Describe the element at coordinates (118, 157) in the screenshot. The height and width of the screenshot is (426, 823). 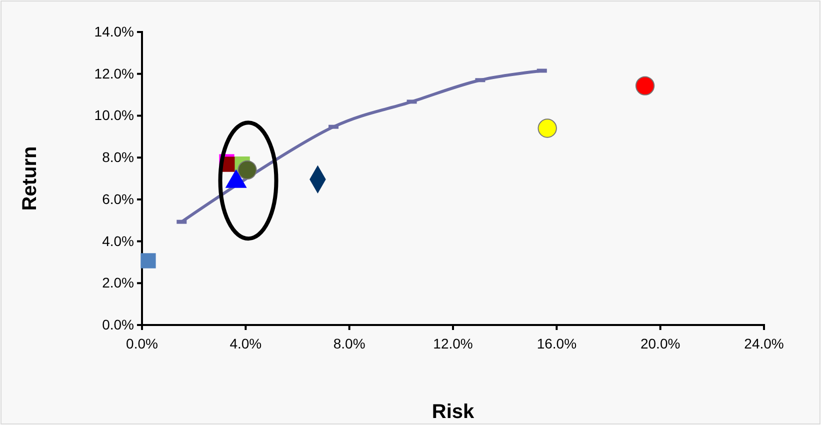
I see `y-tick-label: 8.0%` at that location.